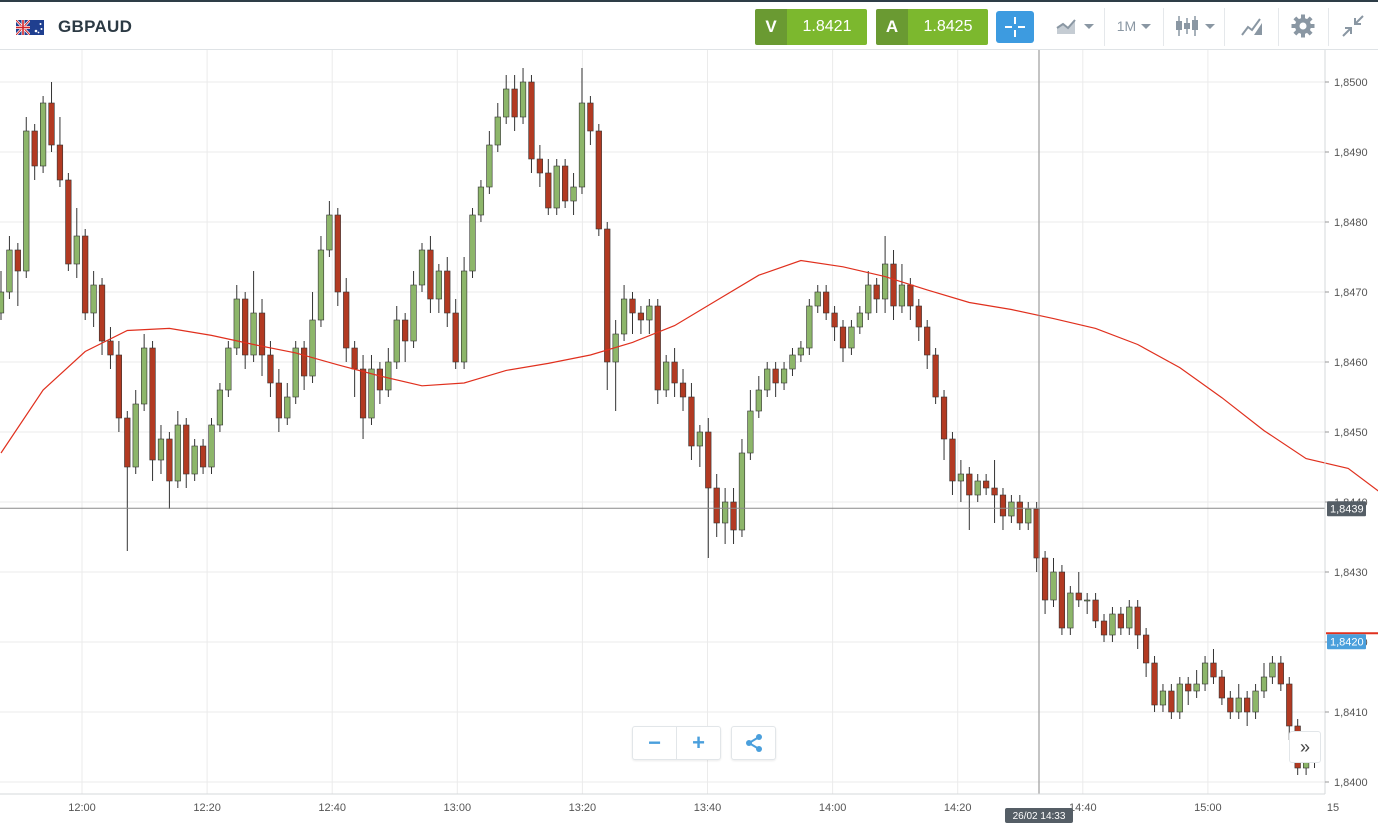 The height and width of the screenshot is (826, 1378). What do you see at coordinates (1351, 153) in the screenshot?
I see `price-tick-label: 1,8490` at bounding box center [1351, 153].